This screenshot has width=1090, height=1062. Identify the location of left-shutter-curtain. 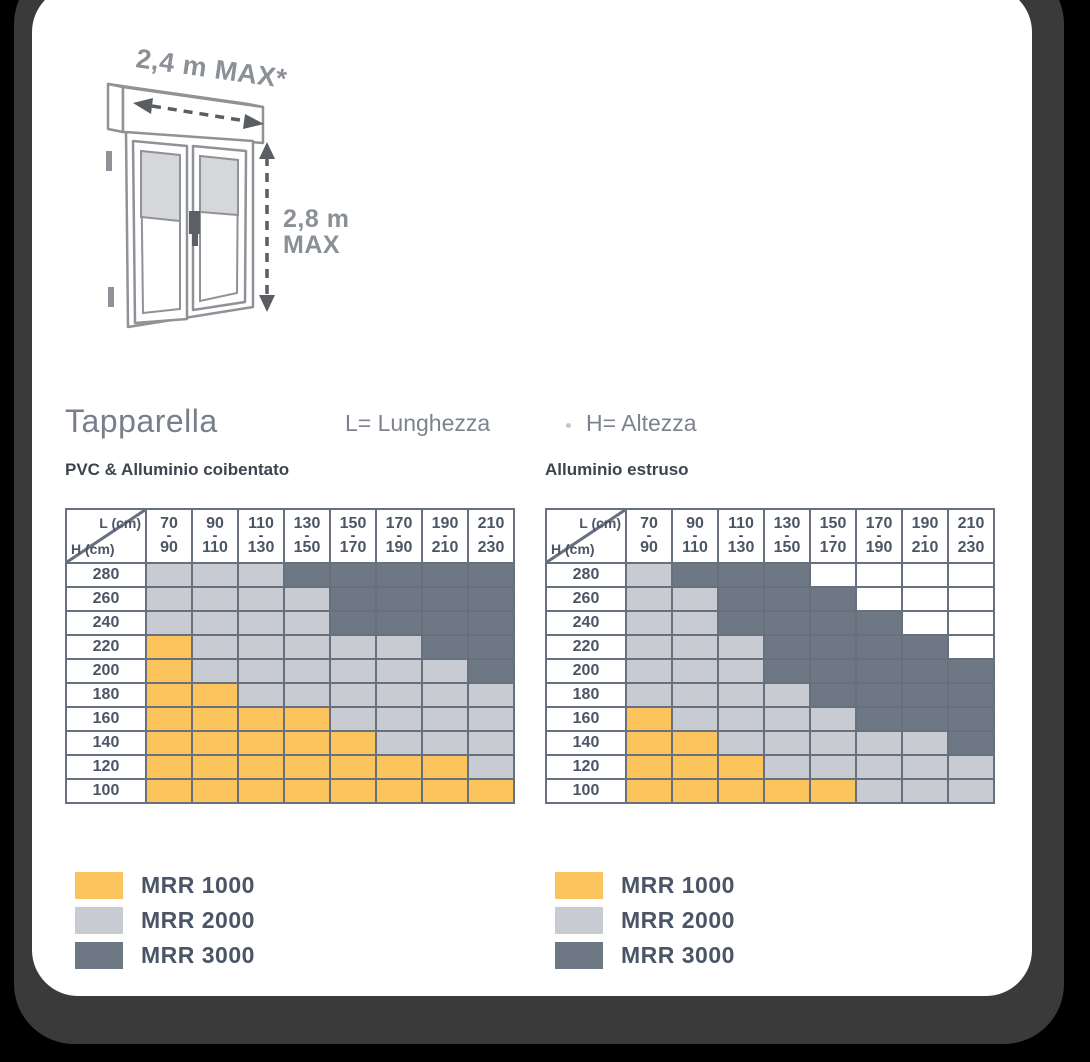
(160, 186).